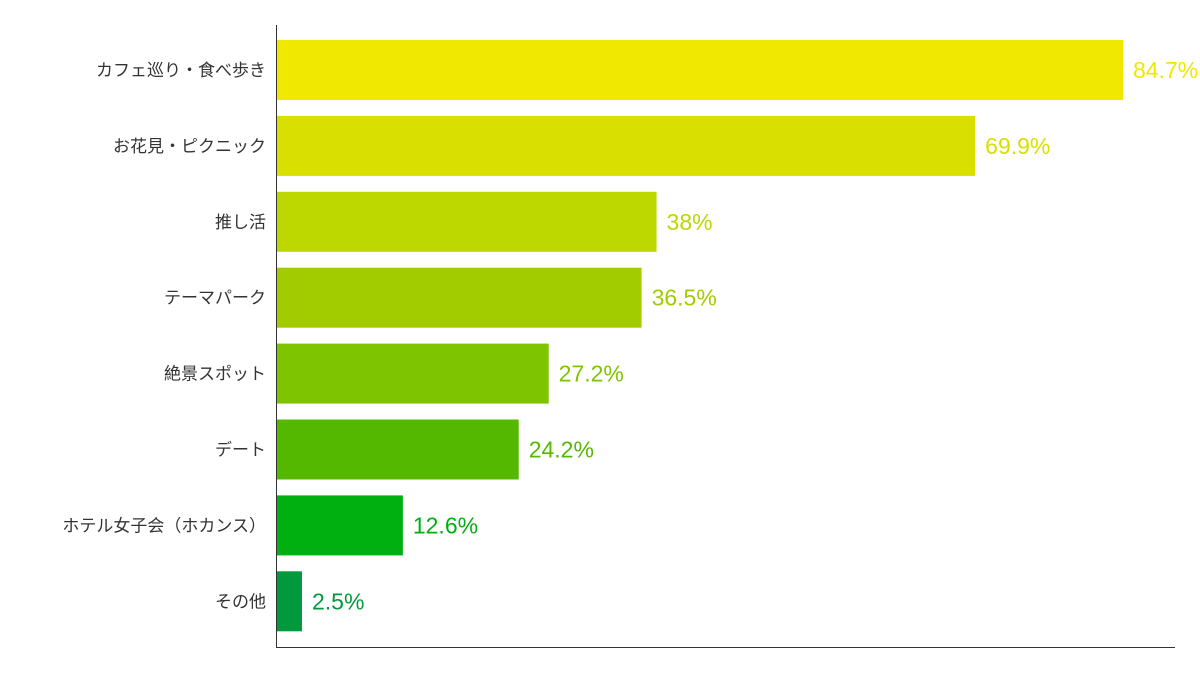  What do you see at coordinates (240, 602) in the screenshot?
I see `category-label-7: その他` at bounding box center [240, 602].